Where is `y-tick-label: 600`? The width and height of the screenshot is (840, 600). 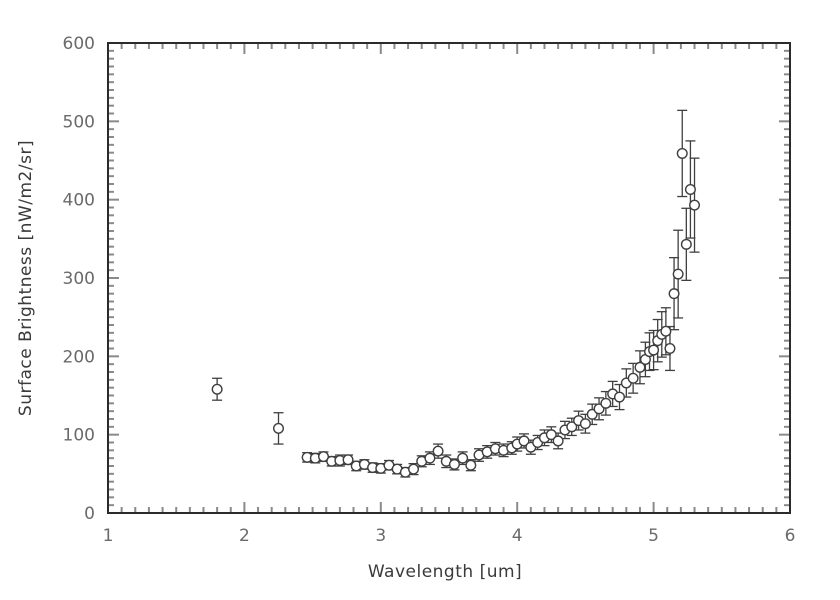 y-tick-label: 600 is located at coordinates (79, 44).